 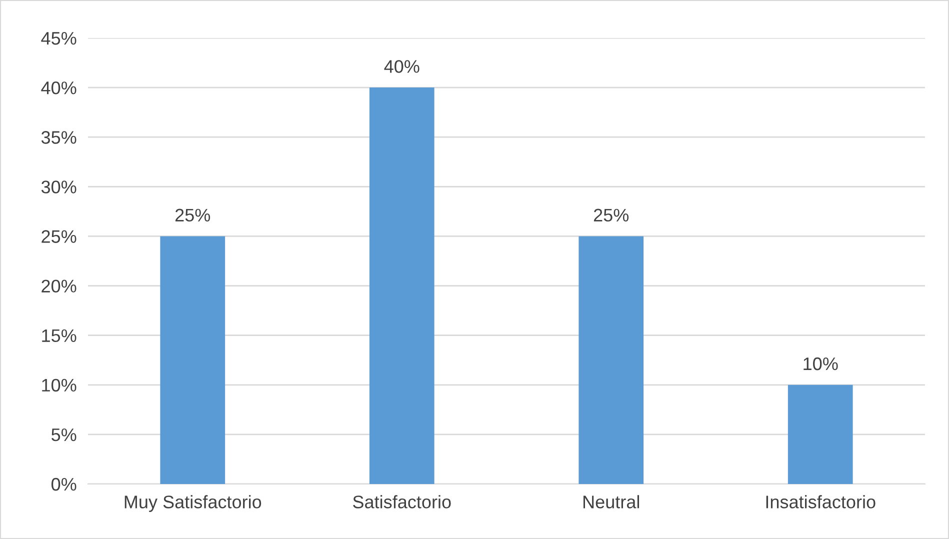 I want to click on x-tick-label: Muy Satisfactorio, so click(x=193, y=503).